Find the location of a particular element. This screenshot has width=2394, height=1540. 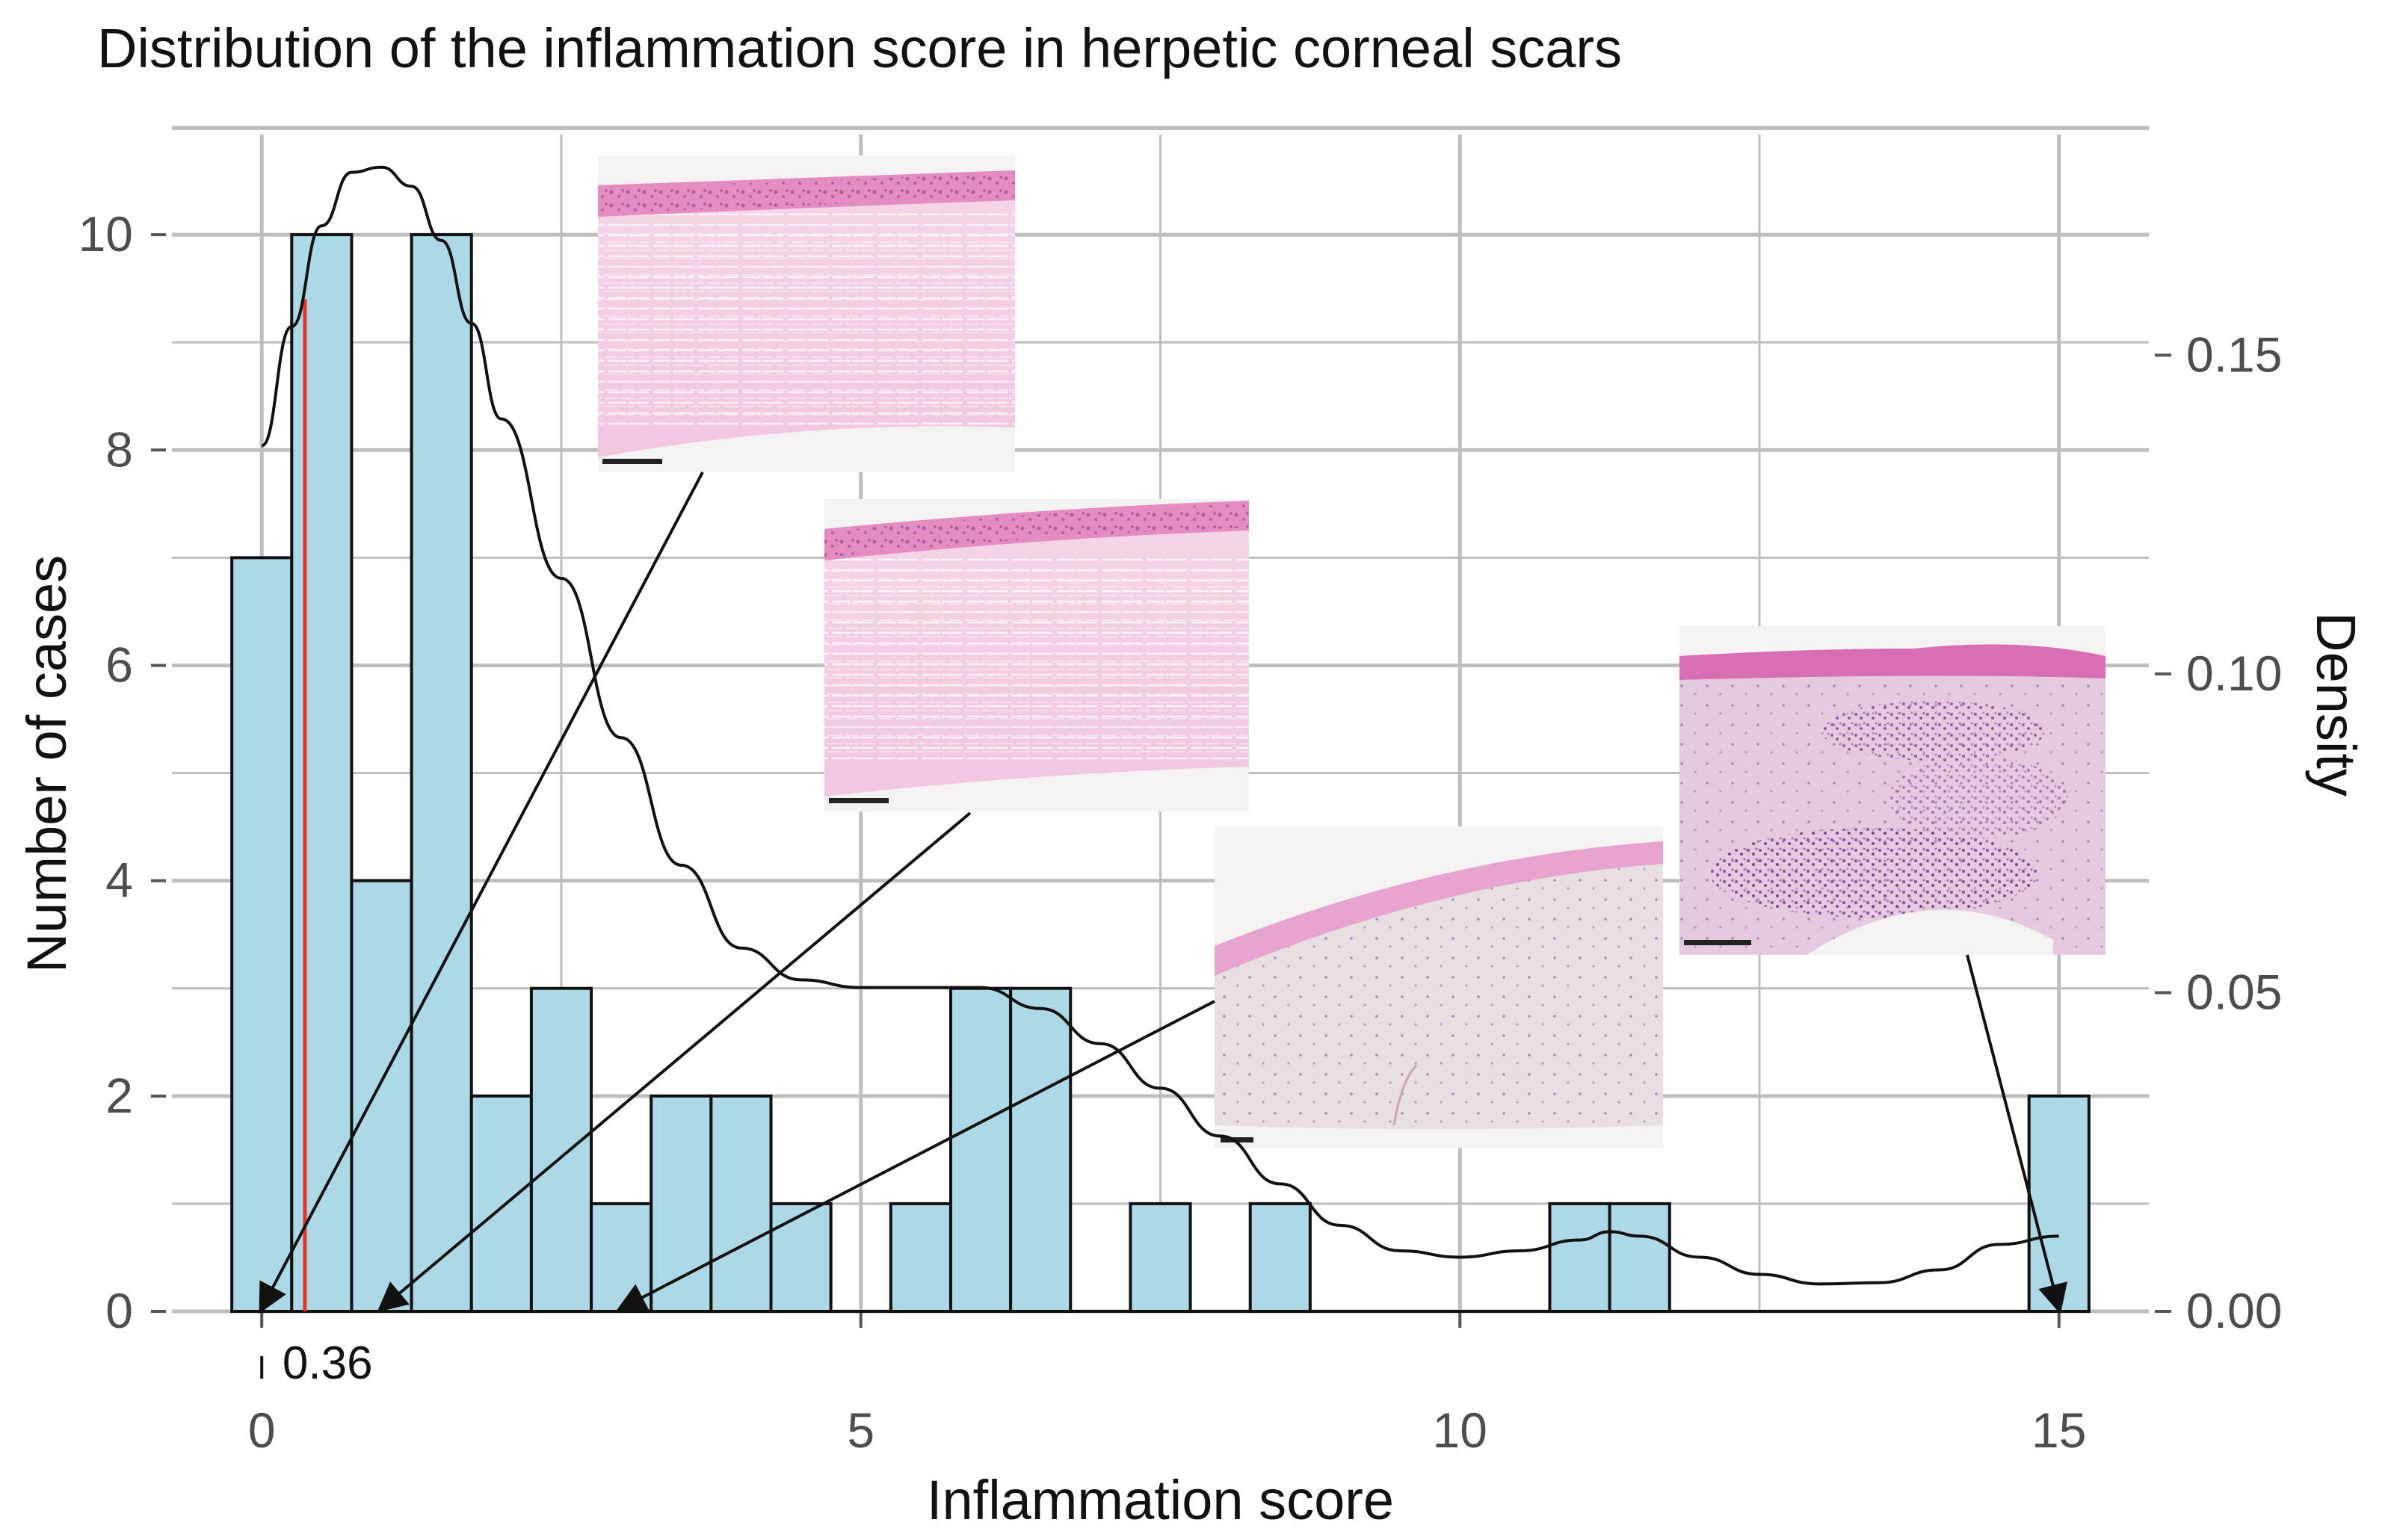

y2-axis-tick-label: 0.15 is located at coordinates (2234, 354).